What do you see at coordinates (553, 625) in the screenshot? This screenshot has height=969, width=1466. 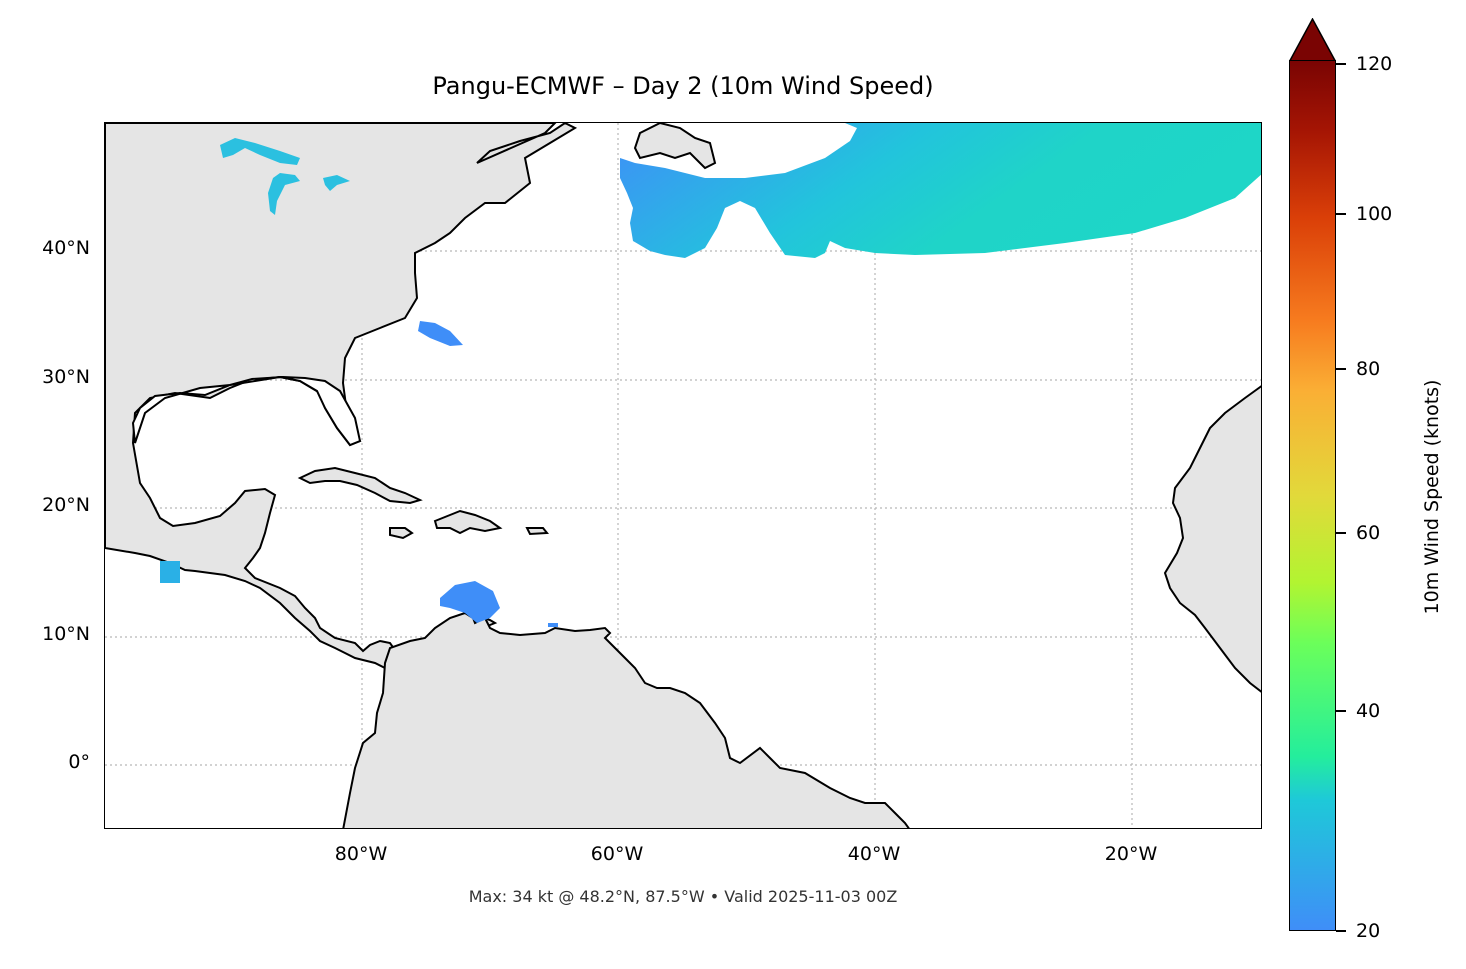 I see `wind-dot-caribbean` at bounding box center [553, 625].